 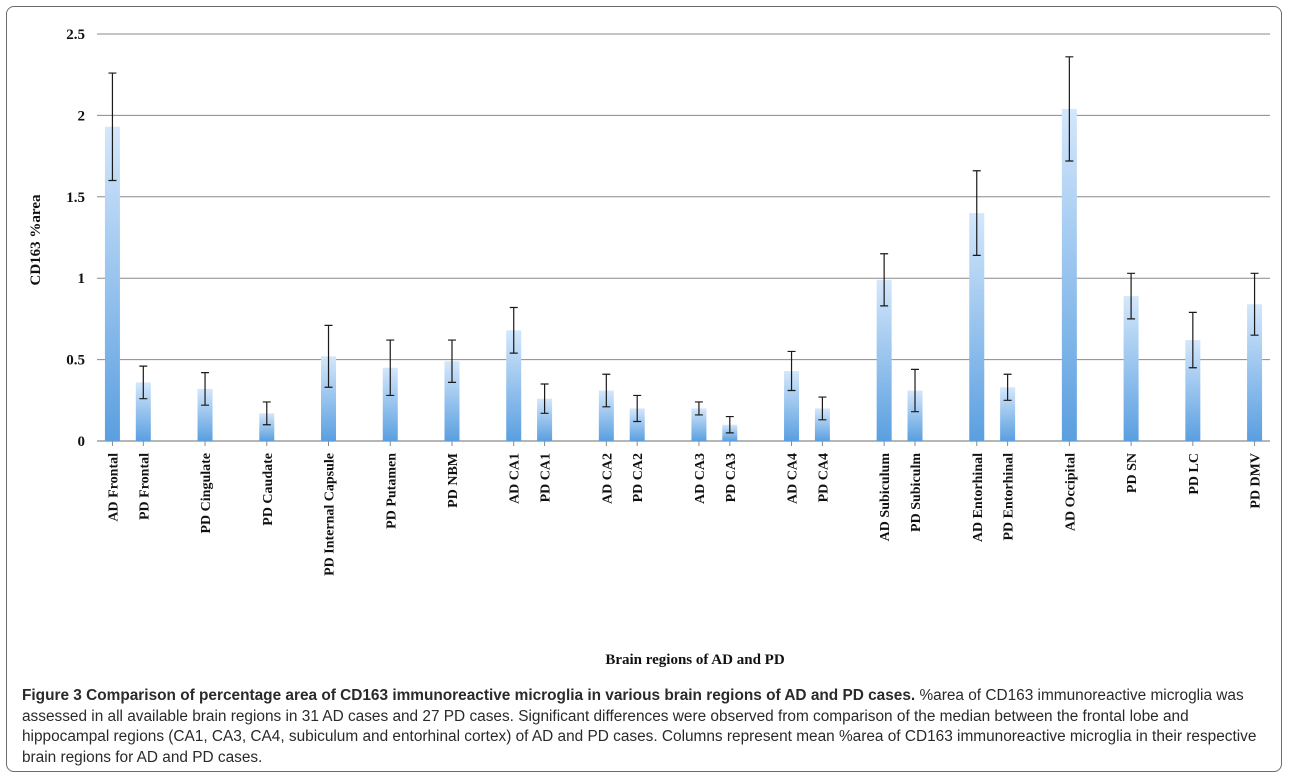 What do you see at coordinates (75, 238) in the screenshot?
I see `y-tick-labels: 0 0.5 1 1.5 2 2.5` at bounding box center [75, 238].